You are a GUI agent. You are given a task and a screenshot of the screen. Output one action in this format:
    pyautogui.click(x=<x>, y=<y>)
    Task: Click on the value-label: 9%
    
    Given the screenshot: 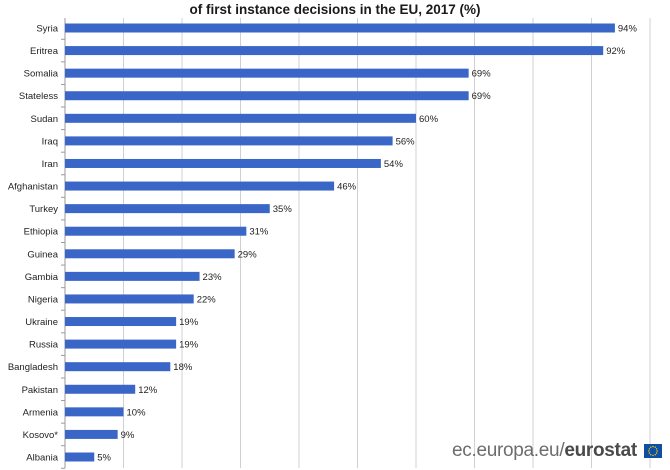 What is the action you would take?
    pyautogui.click(x=128, y=435)
    